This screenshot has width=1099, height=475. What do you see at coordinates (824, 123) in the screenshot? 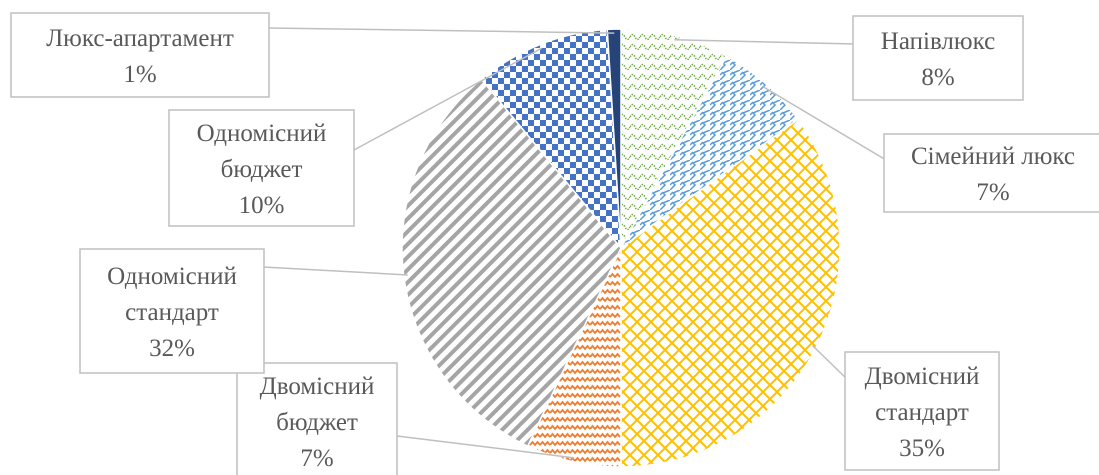
I see `leader-line-сімейний-люкс` at bounding box center [824, 123].